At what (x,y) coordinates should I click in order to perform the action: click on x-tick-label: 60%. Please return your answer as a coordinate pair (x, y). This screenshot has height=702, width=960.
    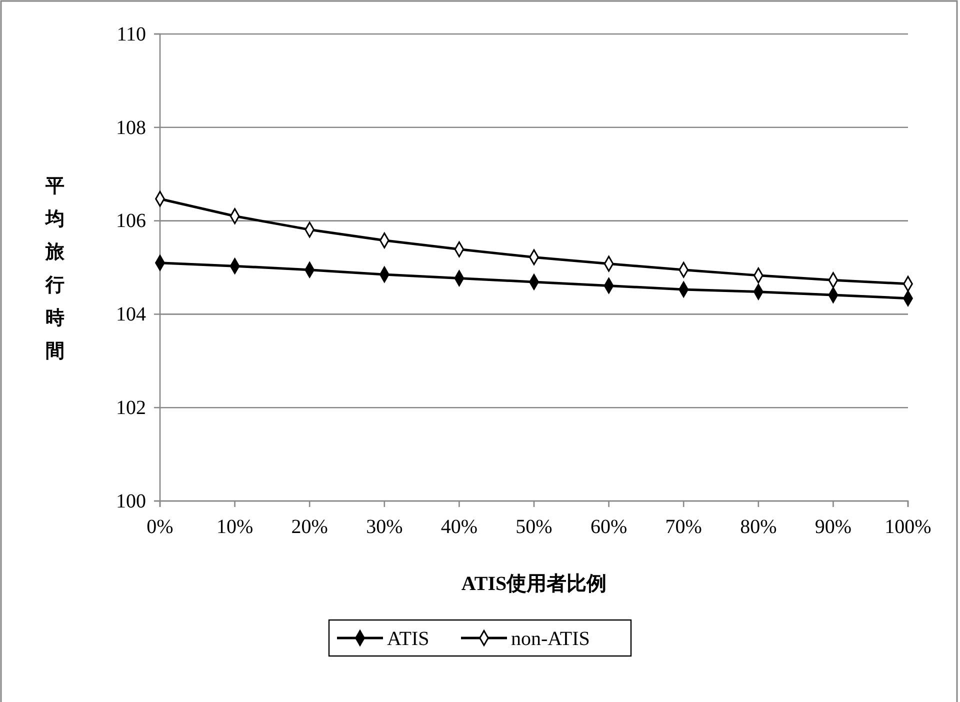
    Looking at the image, I should click on (609, 527).